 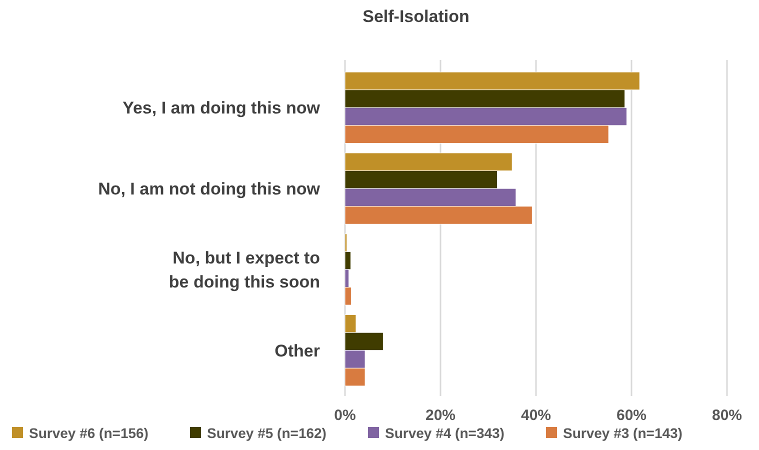 I want to click on y-tick-label: Other, so click(x=297, y=350).